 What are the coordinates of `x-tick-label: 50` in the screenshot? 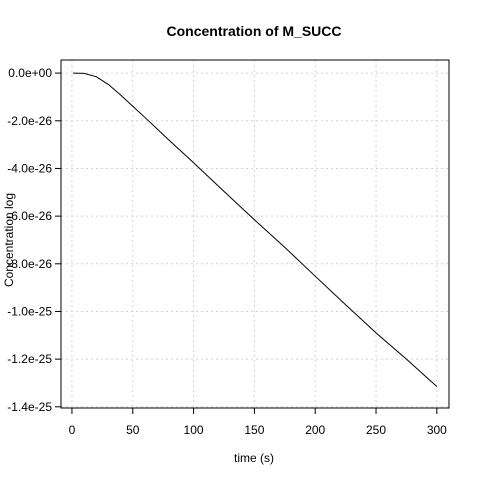 It's located at (133, 430).